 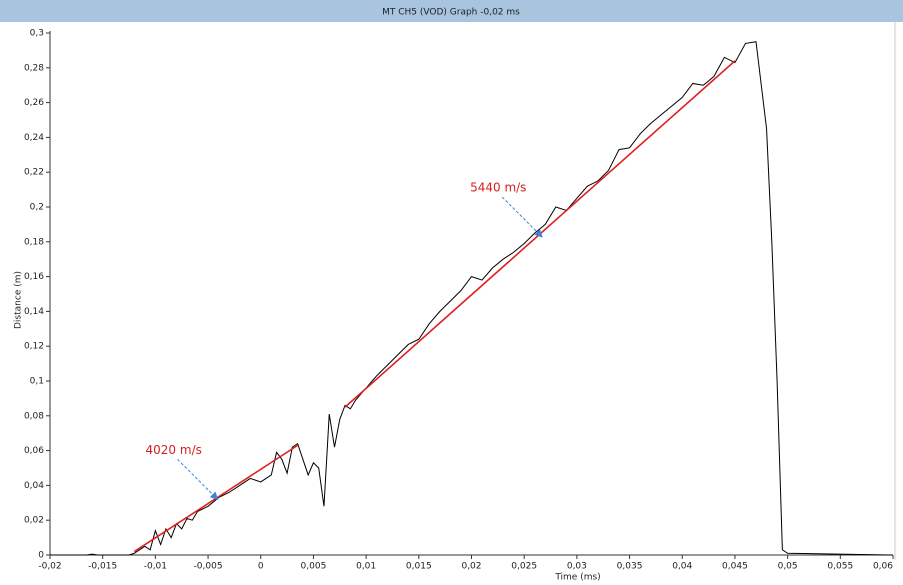 I want to click on x-axis-label: Time (ms), so click(x=577, y=578).